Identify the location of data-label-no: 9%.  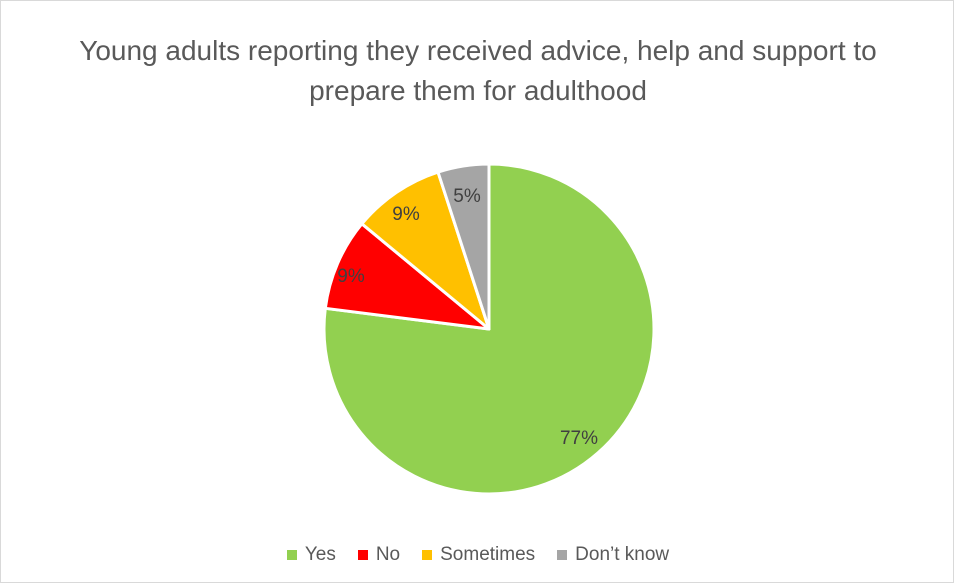
(351, 276).